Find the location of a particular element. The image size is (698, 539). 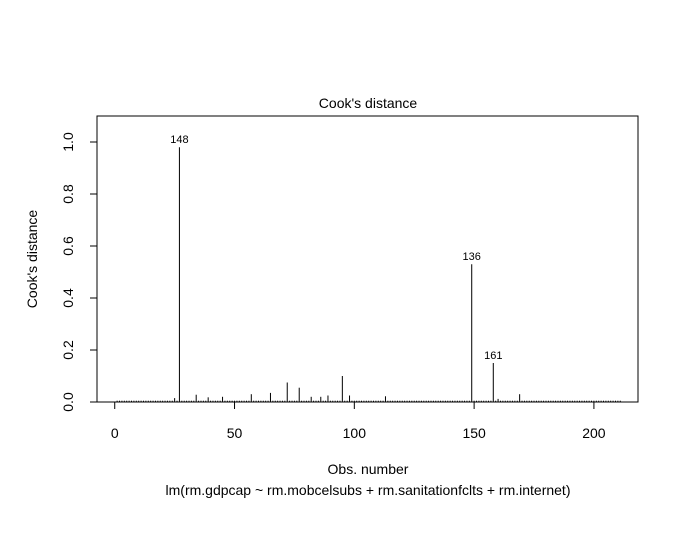

y-tick-label: 0.0 is located at coordinates (68, 402).